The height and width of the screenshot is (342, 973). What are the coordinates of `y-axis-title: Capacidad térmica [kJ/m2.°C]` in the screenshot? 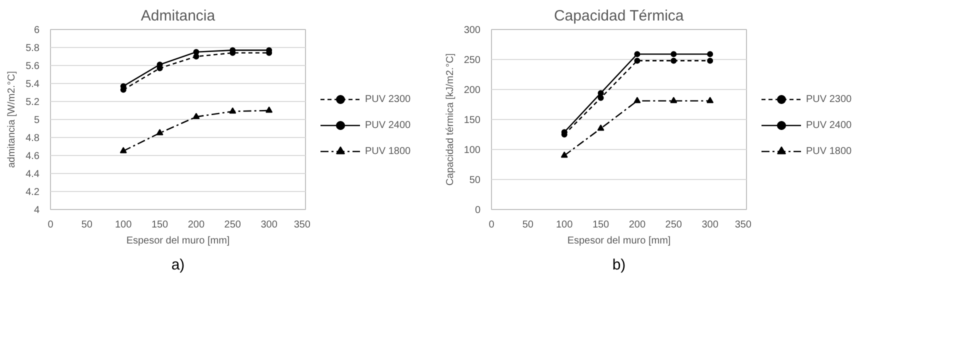 It's located at (450, 119).